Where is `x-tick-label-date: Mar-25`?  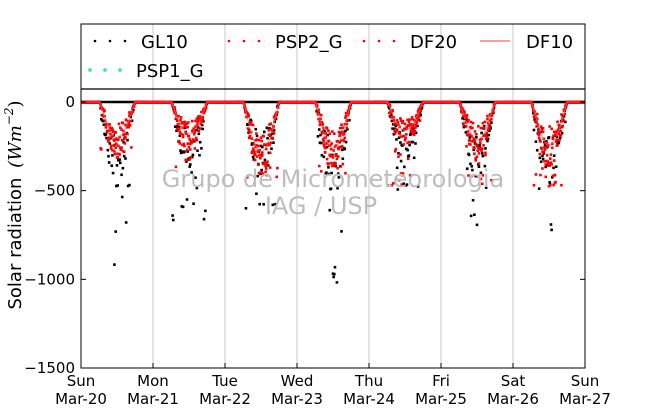 x-tick-label-date: Mar-25 is located at coordinates (441, 399).